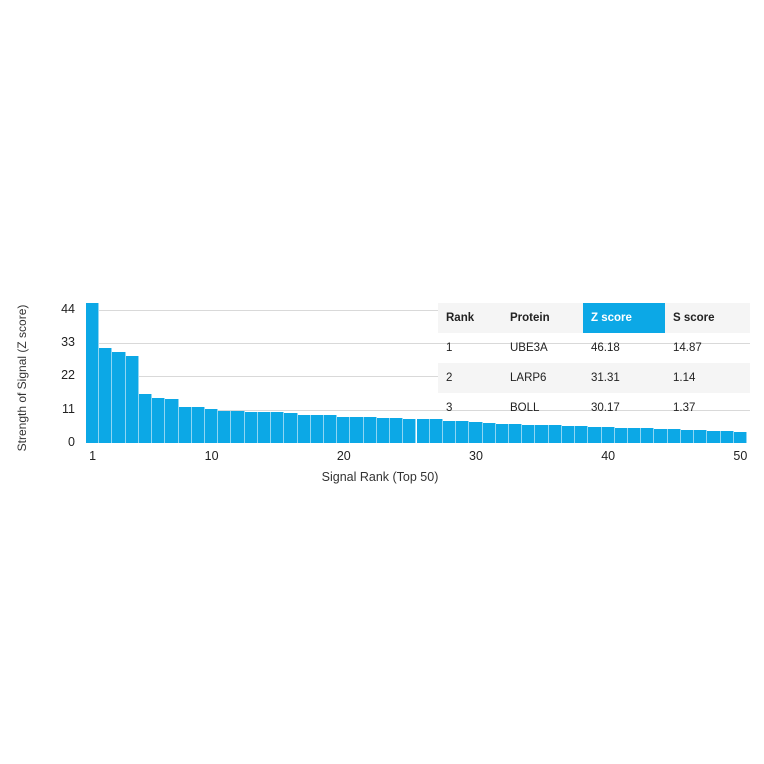 The image size is (764, 764). What do you see at coordinates (211, 456) in the screenshot?
I see `x-tick-label: 10` at bounding box center [211, 456].